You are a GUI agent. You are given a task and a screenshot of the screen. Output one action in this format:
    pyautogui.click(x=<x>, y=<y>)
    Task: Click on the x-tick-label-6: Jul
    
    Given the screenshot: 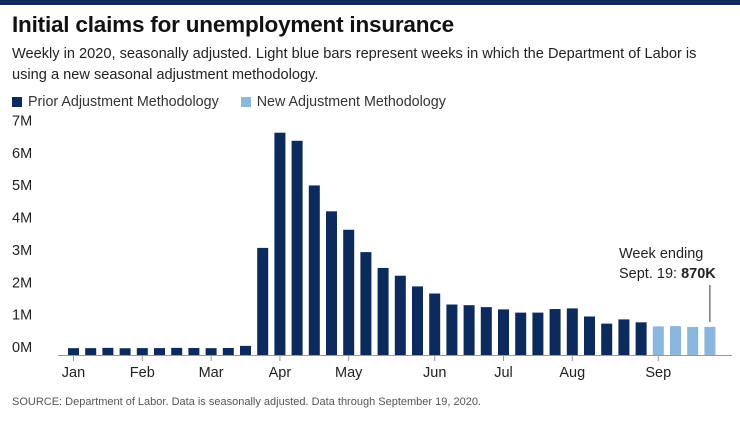 What is the action you would take?
    pyautogui.click(x=503, y=373)
    